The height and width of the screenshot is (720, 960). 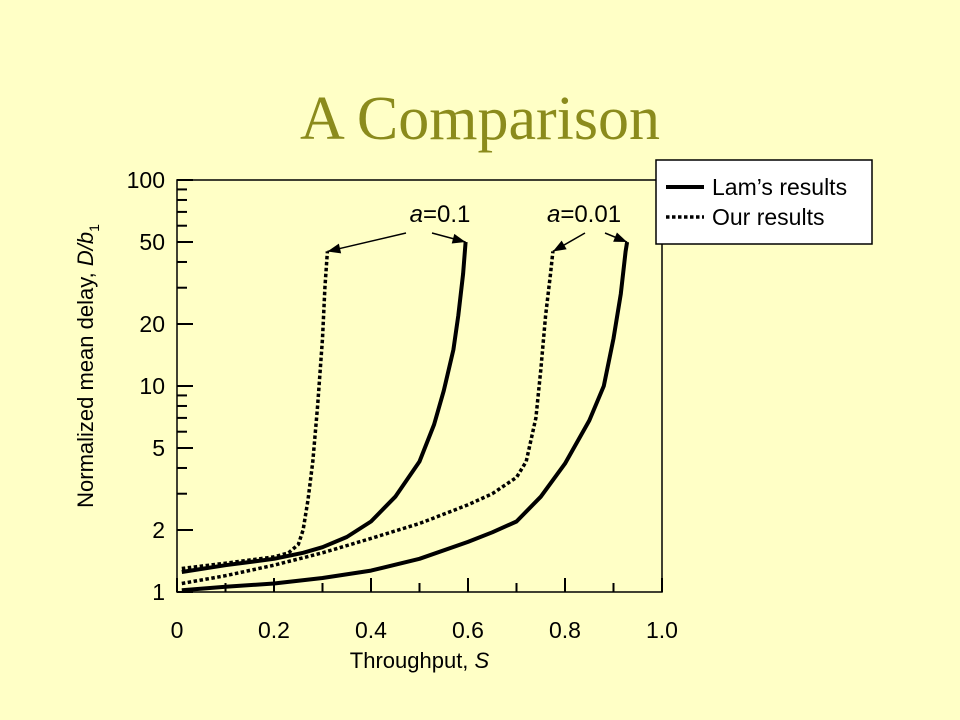 I want to click on annotations: a=0.1 a=0.01, so click(x=477, y=227).